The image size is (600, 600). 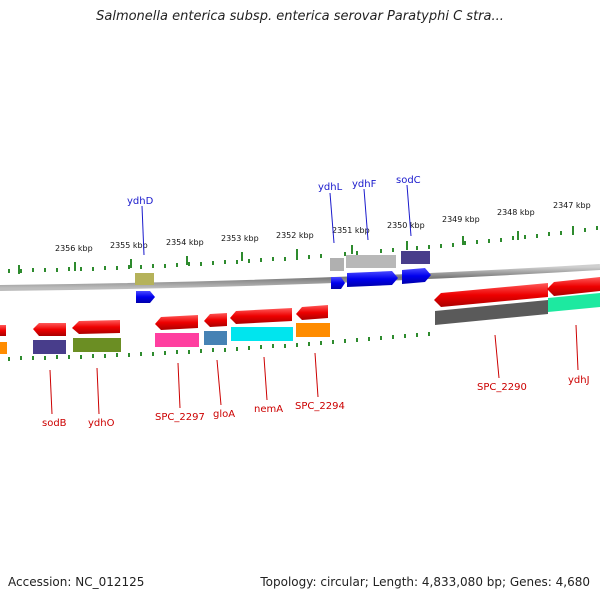 I want to click on gene-left-partial-cog, so click(x=3, y=348).